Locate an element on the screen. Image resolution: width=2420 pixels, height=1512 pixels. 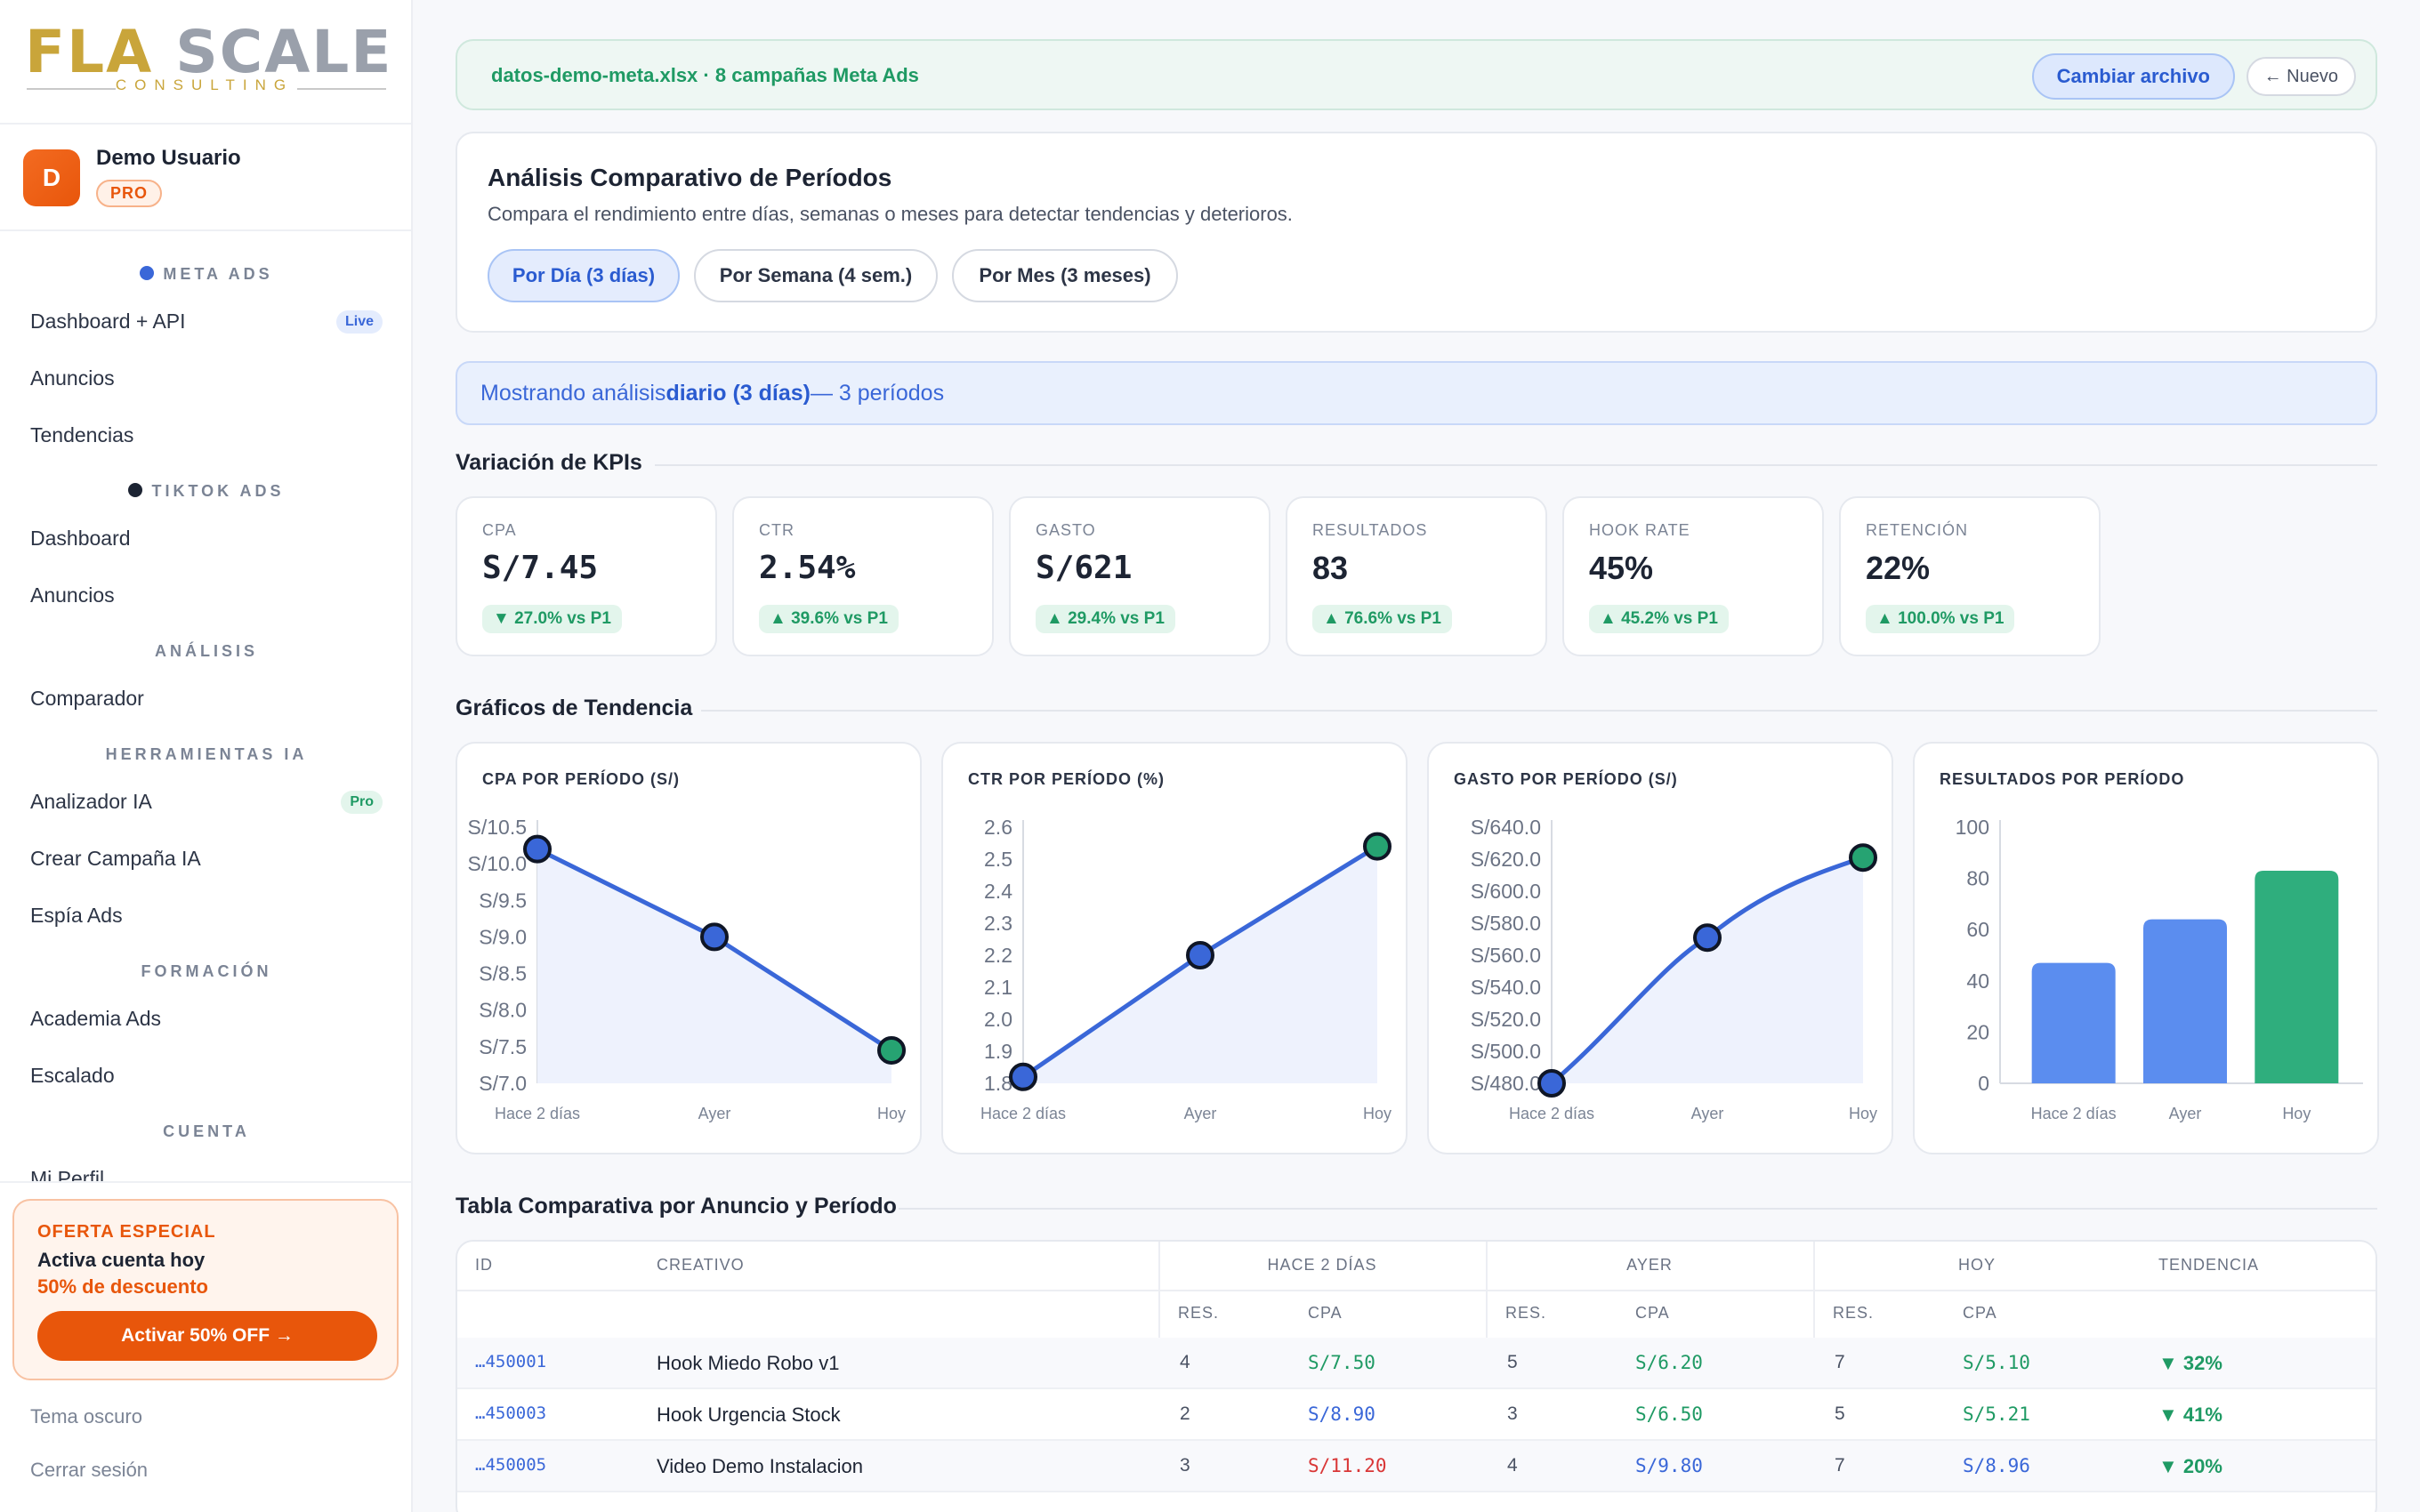
cell-trend: ▼ 32% is located at coordinates (2190, 1363).